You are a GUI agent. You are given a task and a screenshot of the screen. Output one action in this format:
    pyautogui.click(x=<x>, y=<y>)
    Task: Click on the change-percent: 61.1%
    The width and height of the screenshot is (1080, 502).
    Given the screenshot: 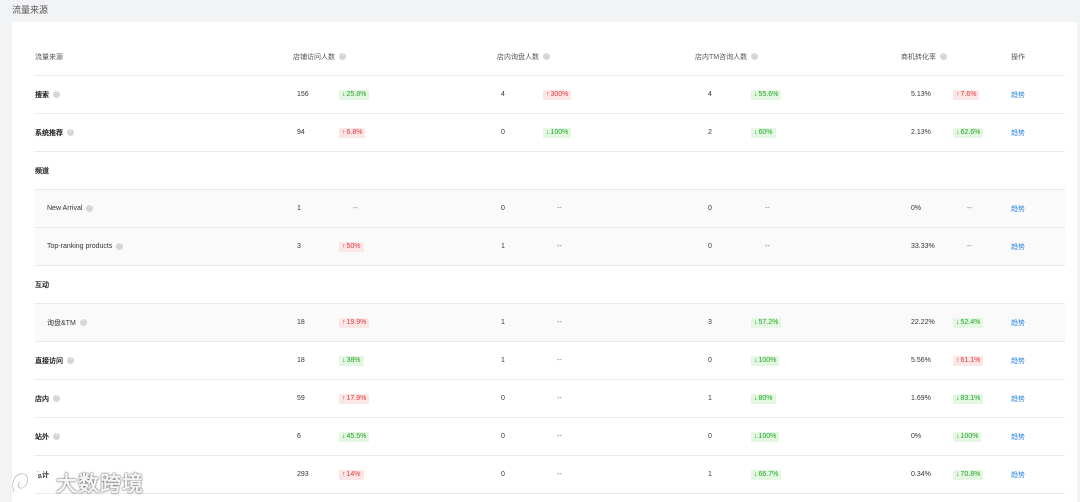 What is the action you would take?
    pyautogui.click(x=970, y=360)
    